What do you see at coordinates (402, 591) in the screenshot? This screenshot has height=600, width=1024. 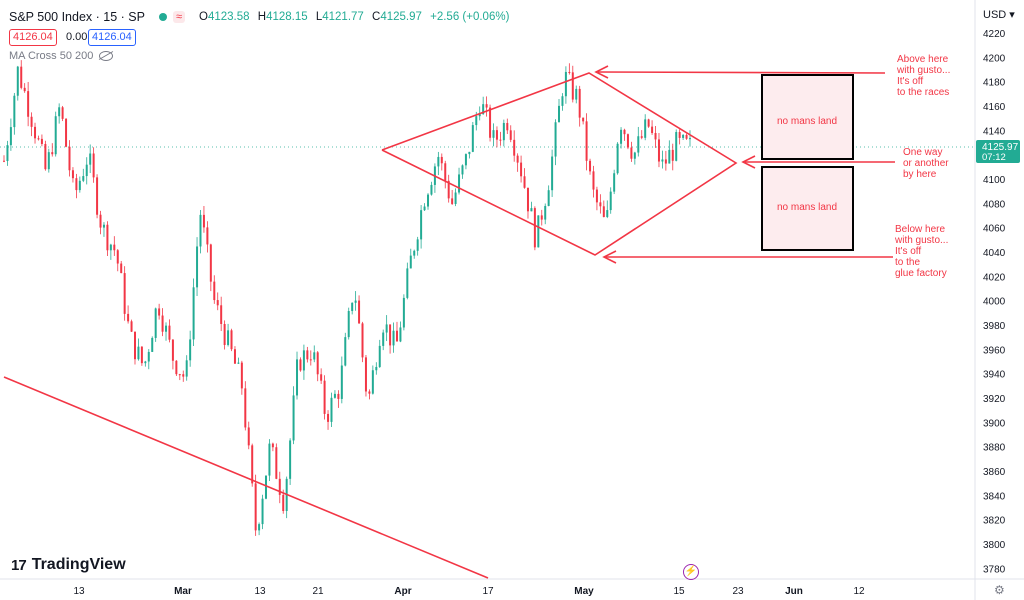 I see `x-tick-label: Apr` at bounding box center [402, 591].